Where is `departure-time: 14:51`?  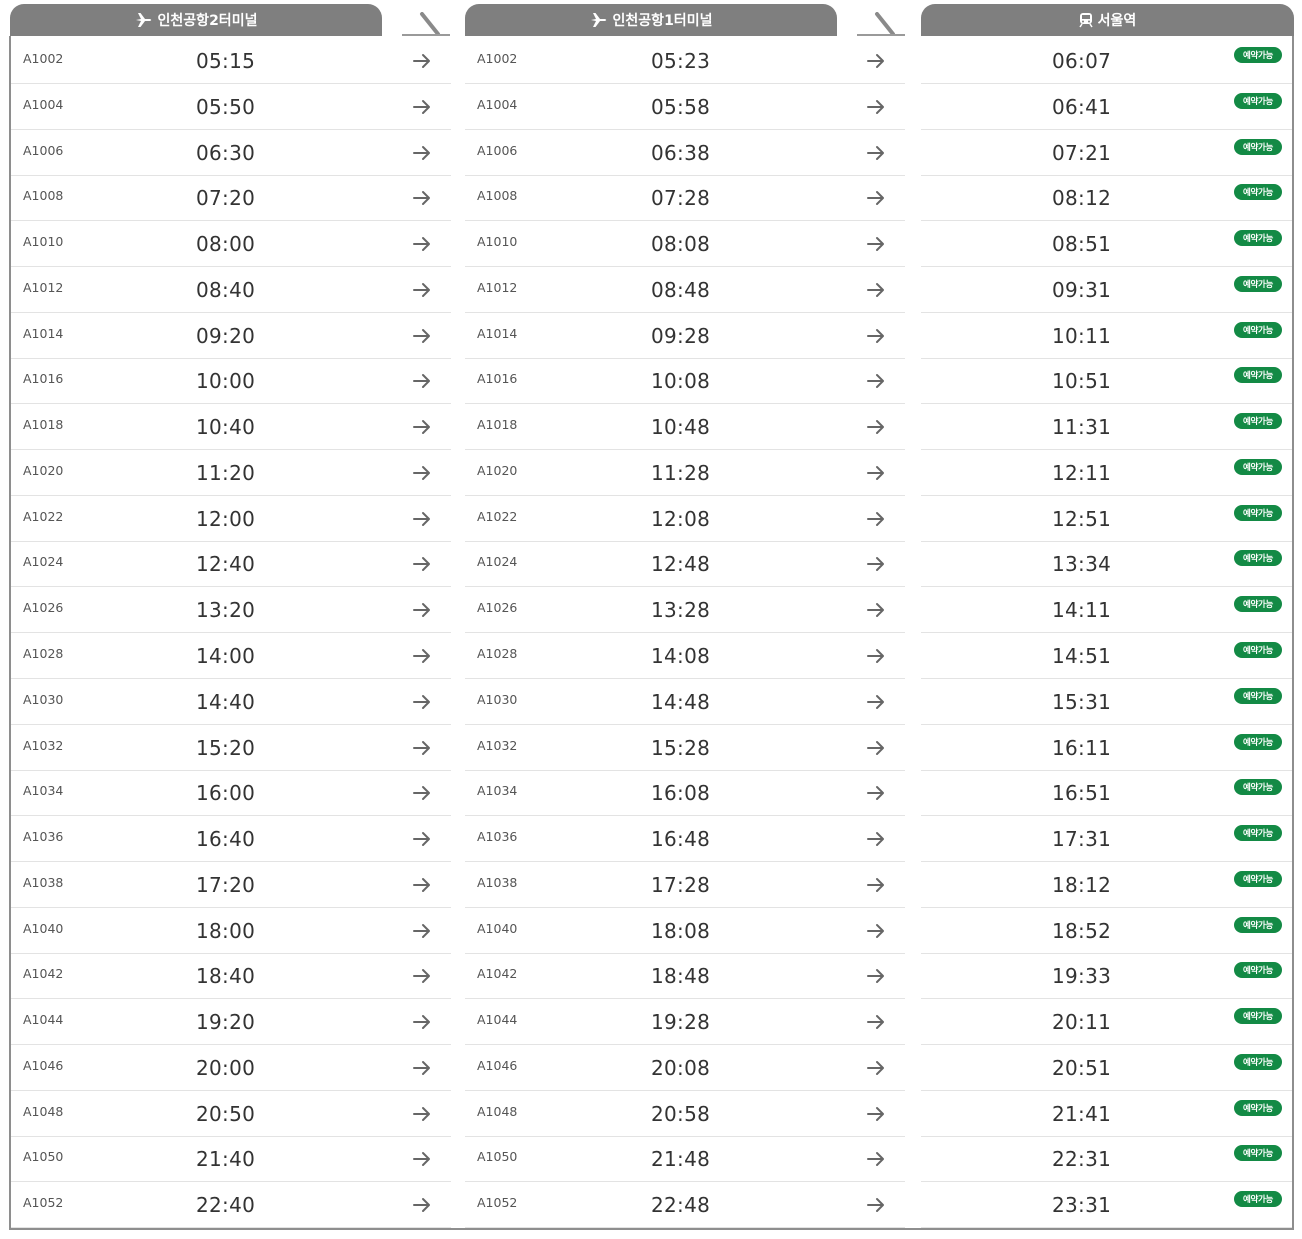 departure-time: 14:51 is located at coordinates (1082, 656).